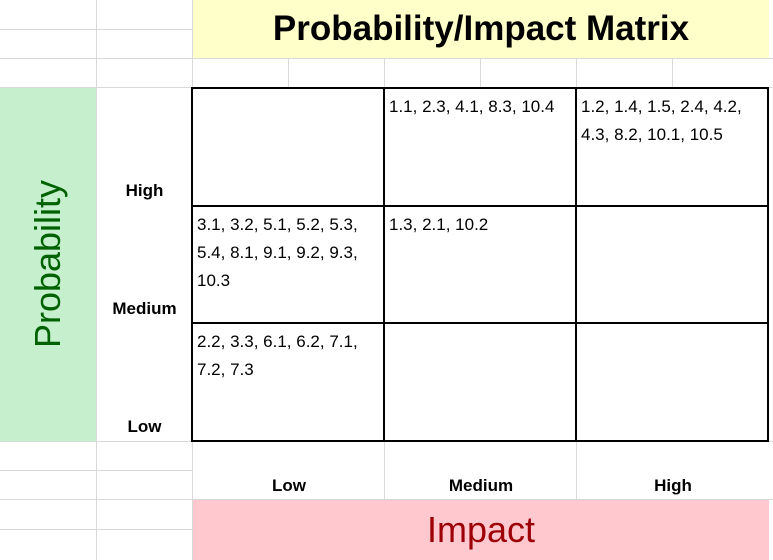 The image size is (773, 560). What do you see at coordinates (144, 190) in the screenshot?
I see `row-label-high: High` at bounding box center [144, 190].